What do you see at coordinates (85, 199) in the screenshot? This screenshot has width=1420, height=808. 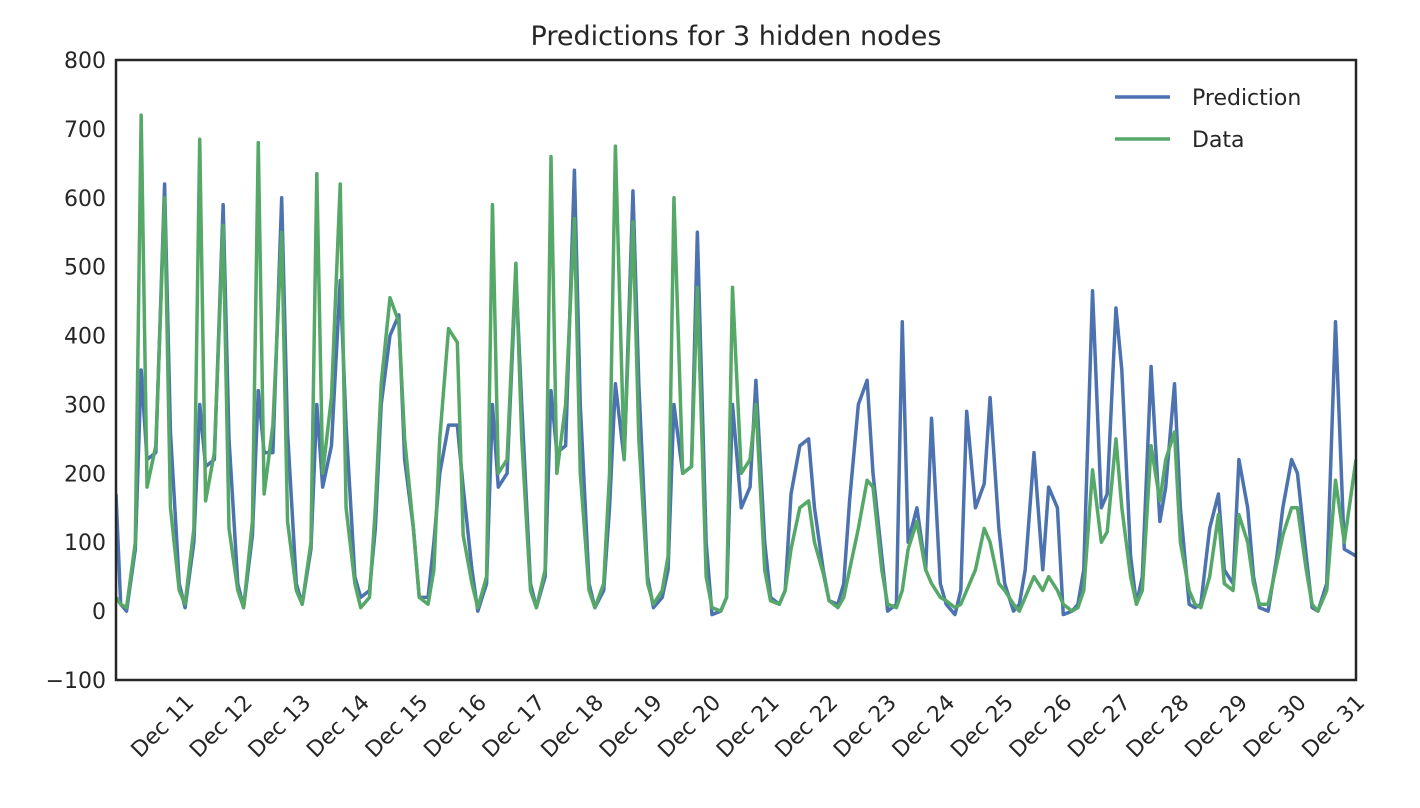 I see `y-tick-label: 600` at bounding box center [85, 199].